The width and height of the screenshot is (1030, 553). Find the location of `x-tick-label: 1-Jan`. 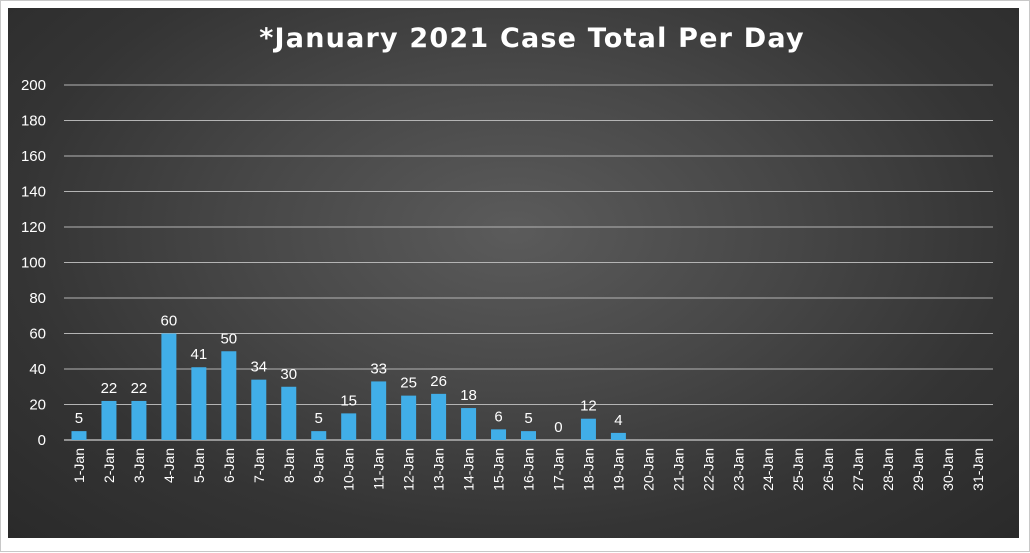

x-tick-label: 1-Jan is located at coordinates (79, 465).